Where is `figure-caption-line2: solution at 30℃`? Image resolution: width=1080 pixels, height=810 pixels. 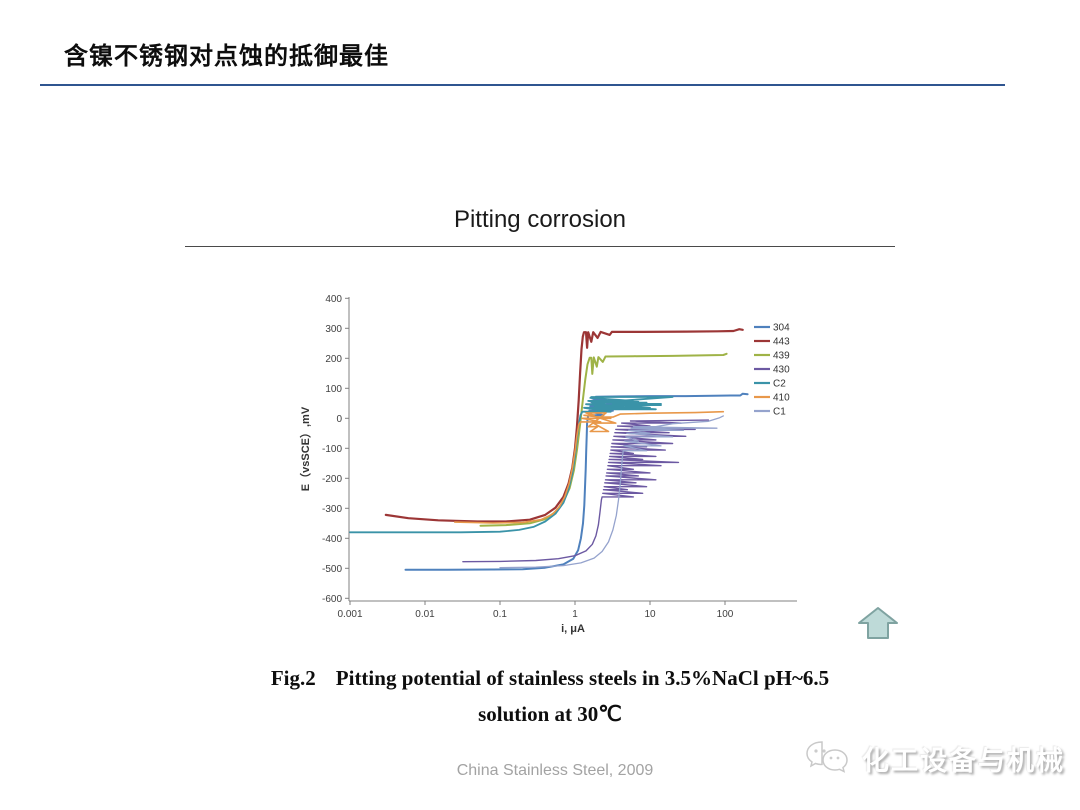
figure-caption-line2: solution at 30℃ is located at coordinates (550, 714).